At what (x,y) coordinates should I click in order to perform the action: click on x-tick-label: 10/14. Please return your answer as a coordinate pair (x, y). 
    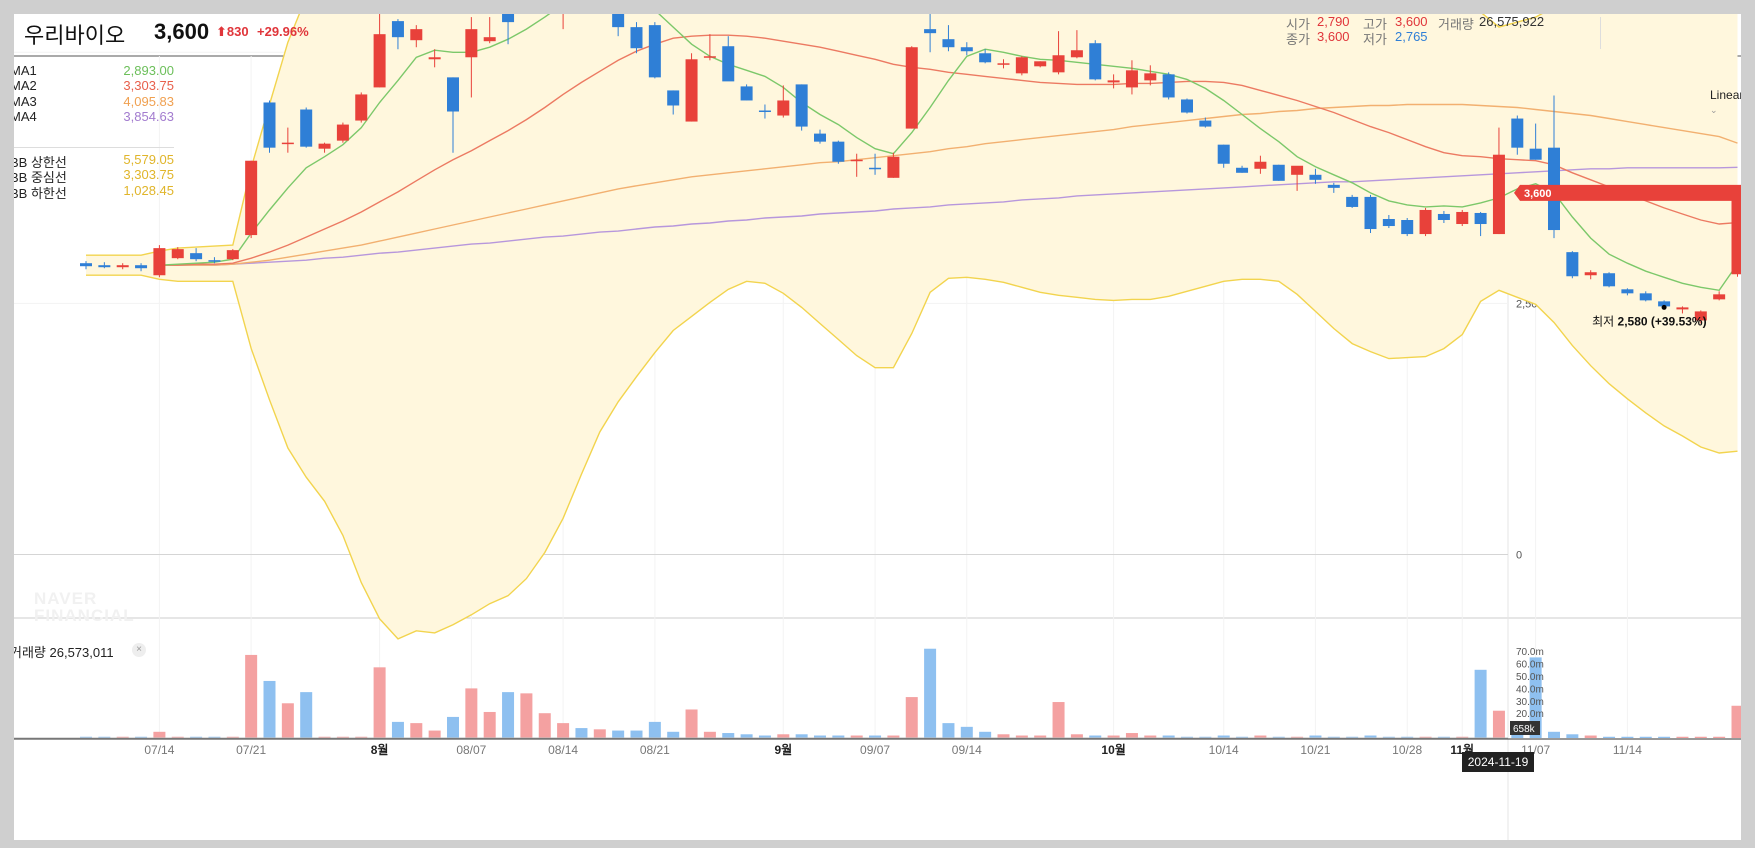
    Looking at the image, I should click on (1224, 750).